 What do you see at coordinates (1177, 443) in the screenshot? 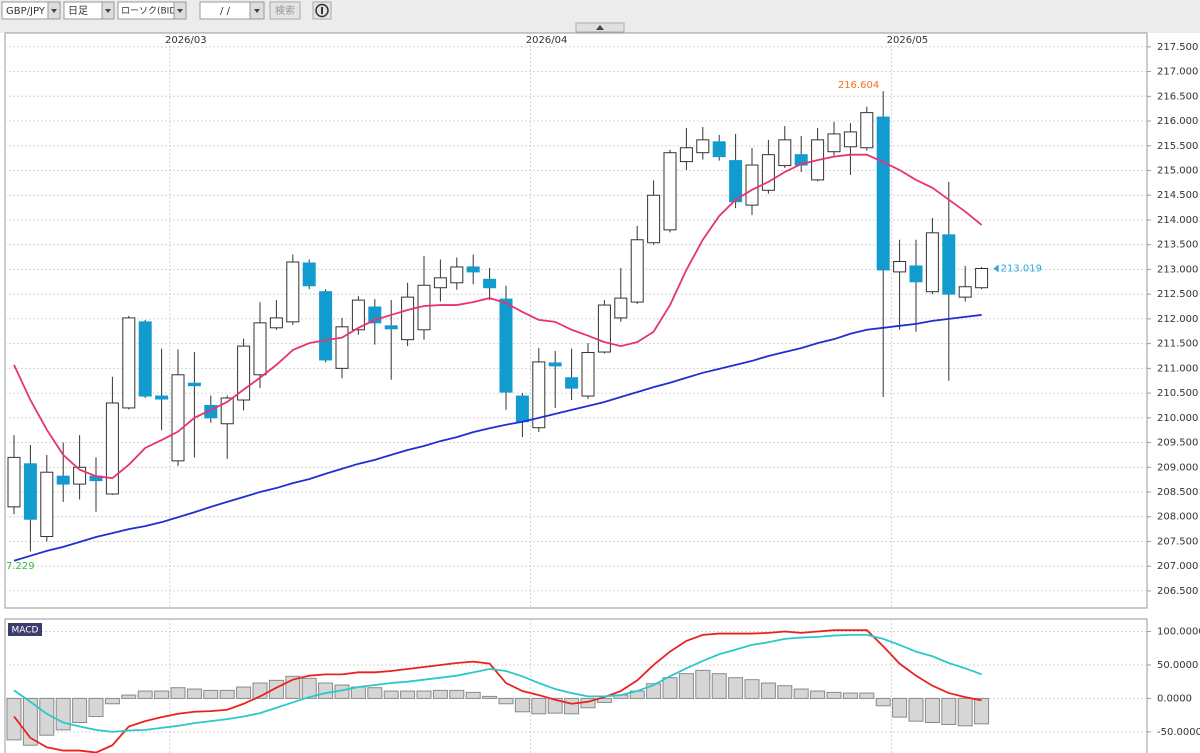
I see `y-tick-label: 209.500` at bounding box center [1177, 443].